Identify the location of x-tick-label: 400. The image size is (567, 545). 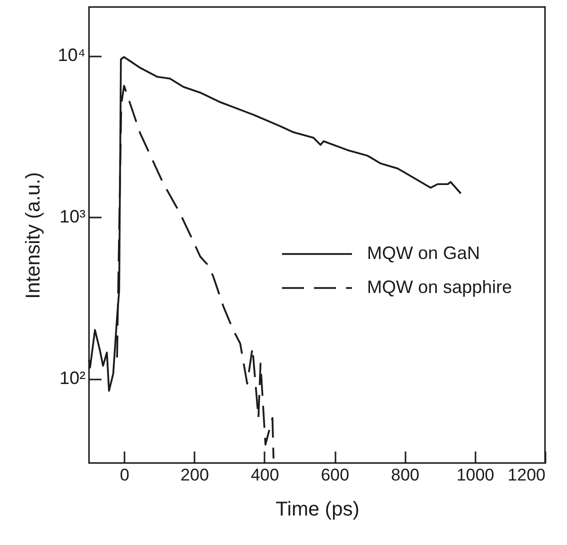
(265, 475).